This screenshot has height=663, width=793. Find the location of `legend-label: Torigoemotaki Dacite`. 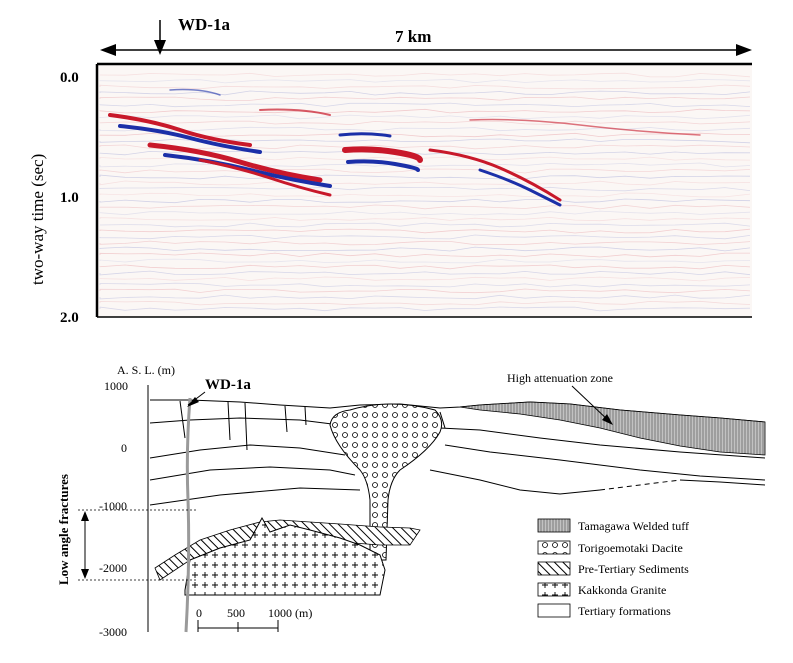

legend-label: Torigoemotaki Dacite is located at coordinates (630, 548).